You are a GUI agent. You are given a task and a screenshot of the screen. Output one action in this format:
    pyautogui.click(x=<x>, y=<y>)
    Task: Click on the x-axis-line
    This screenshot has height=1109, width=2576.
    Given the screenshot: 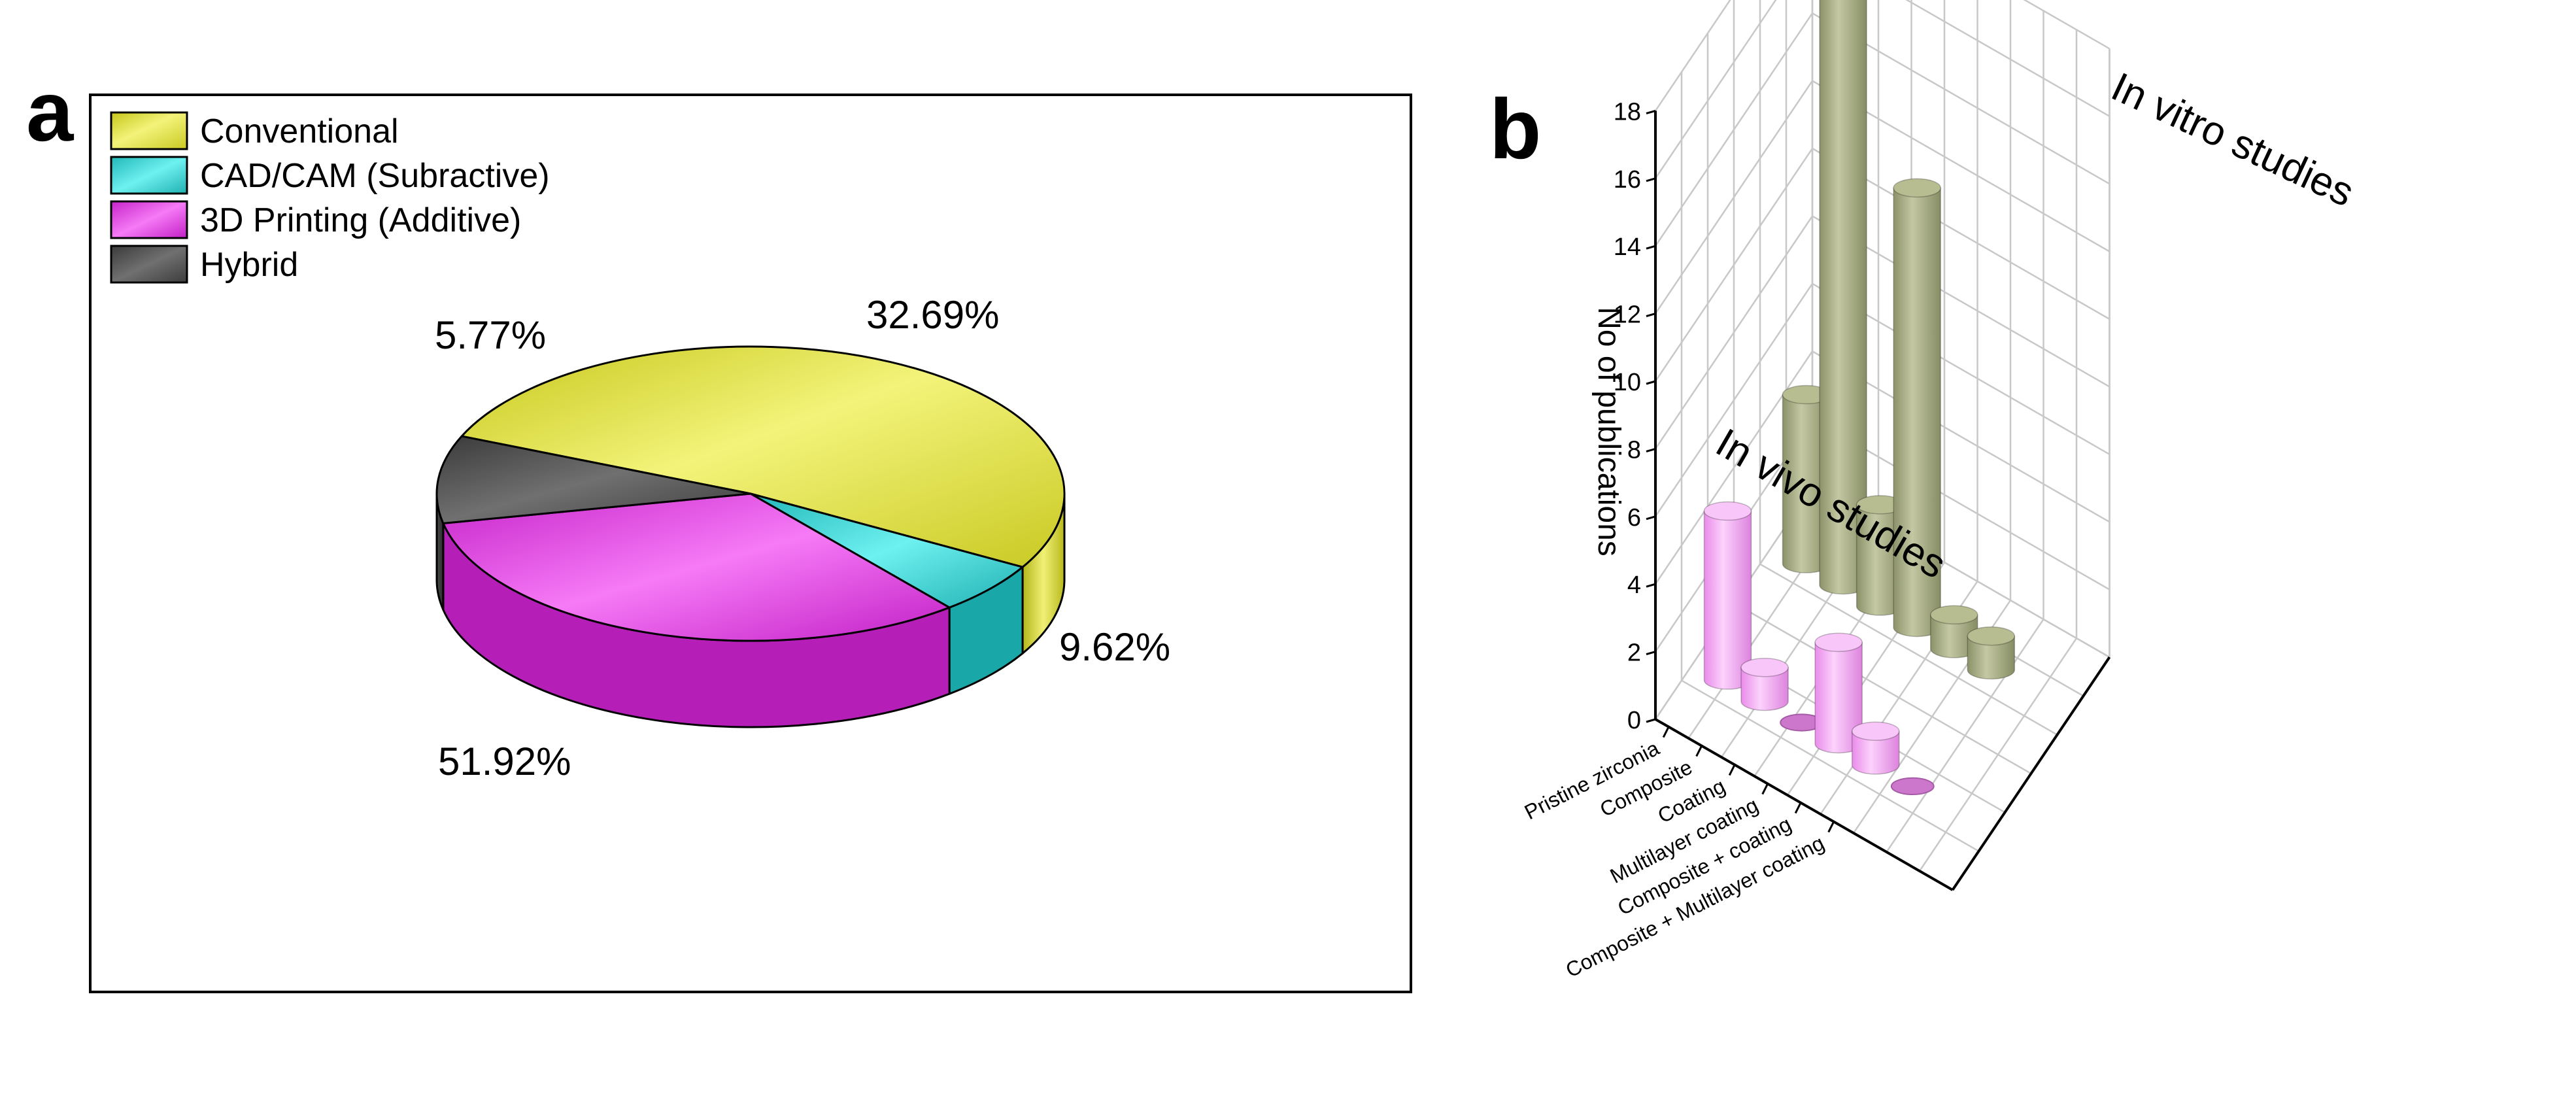 What is the action you would take?
    pyautogui.click(x=1804, y=804)
    